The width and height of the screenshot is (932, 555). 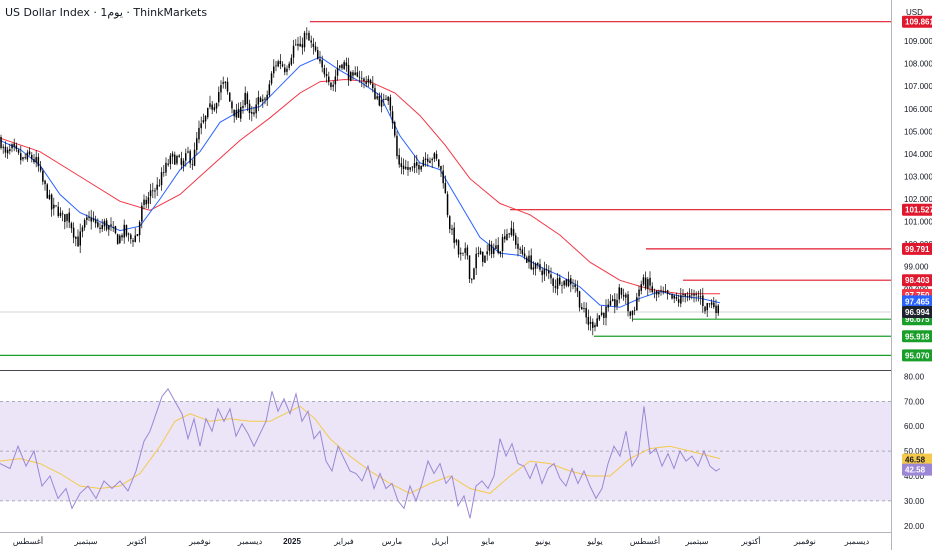 I want to click on ema_fast-price-tag-box, so click(x=917, y=301).